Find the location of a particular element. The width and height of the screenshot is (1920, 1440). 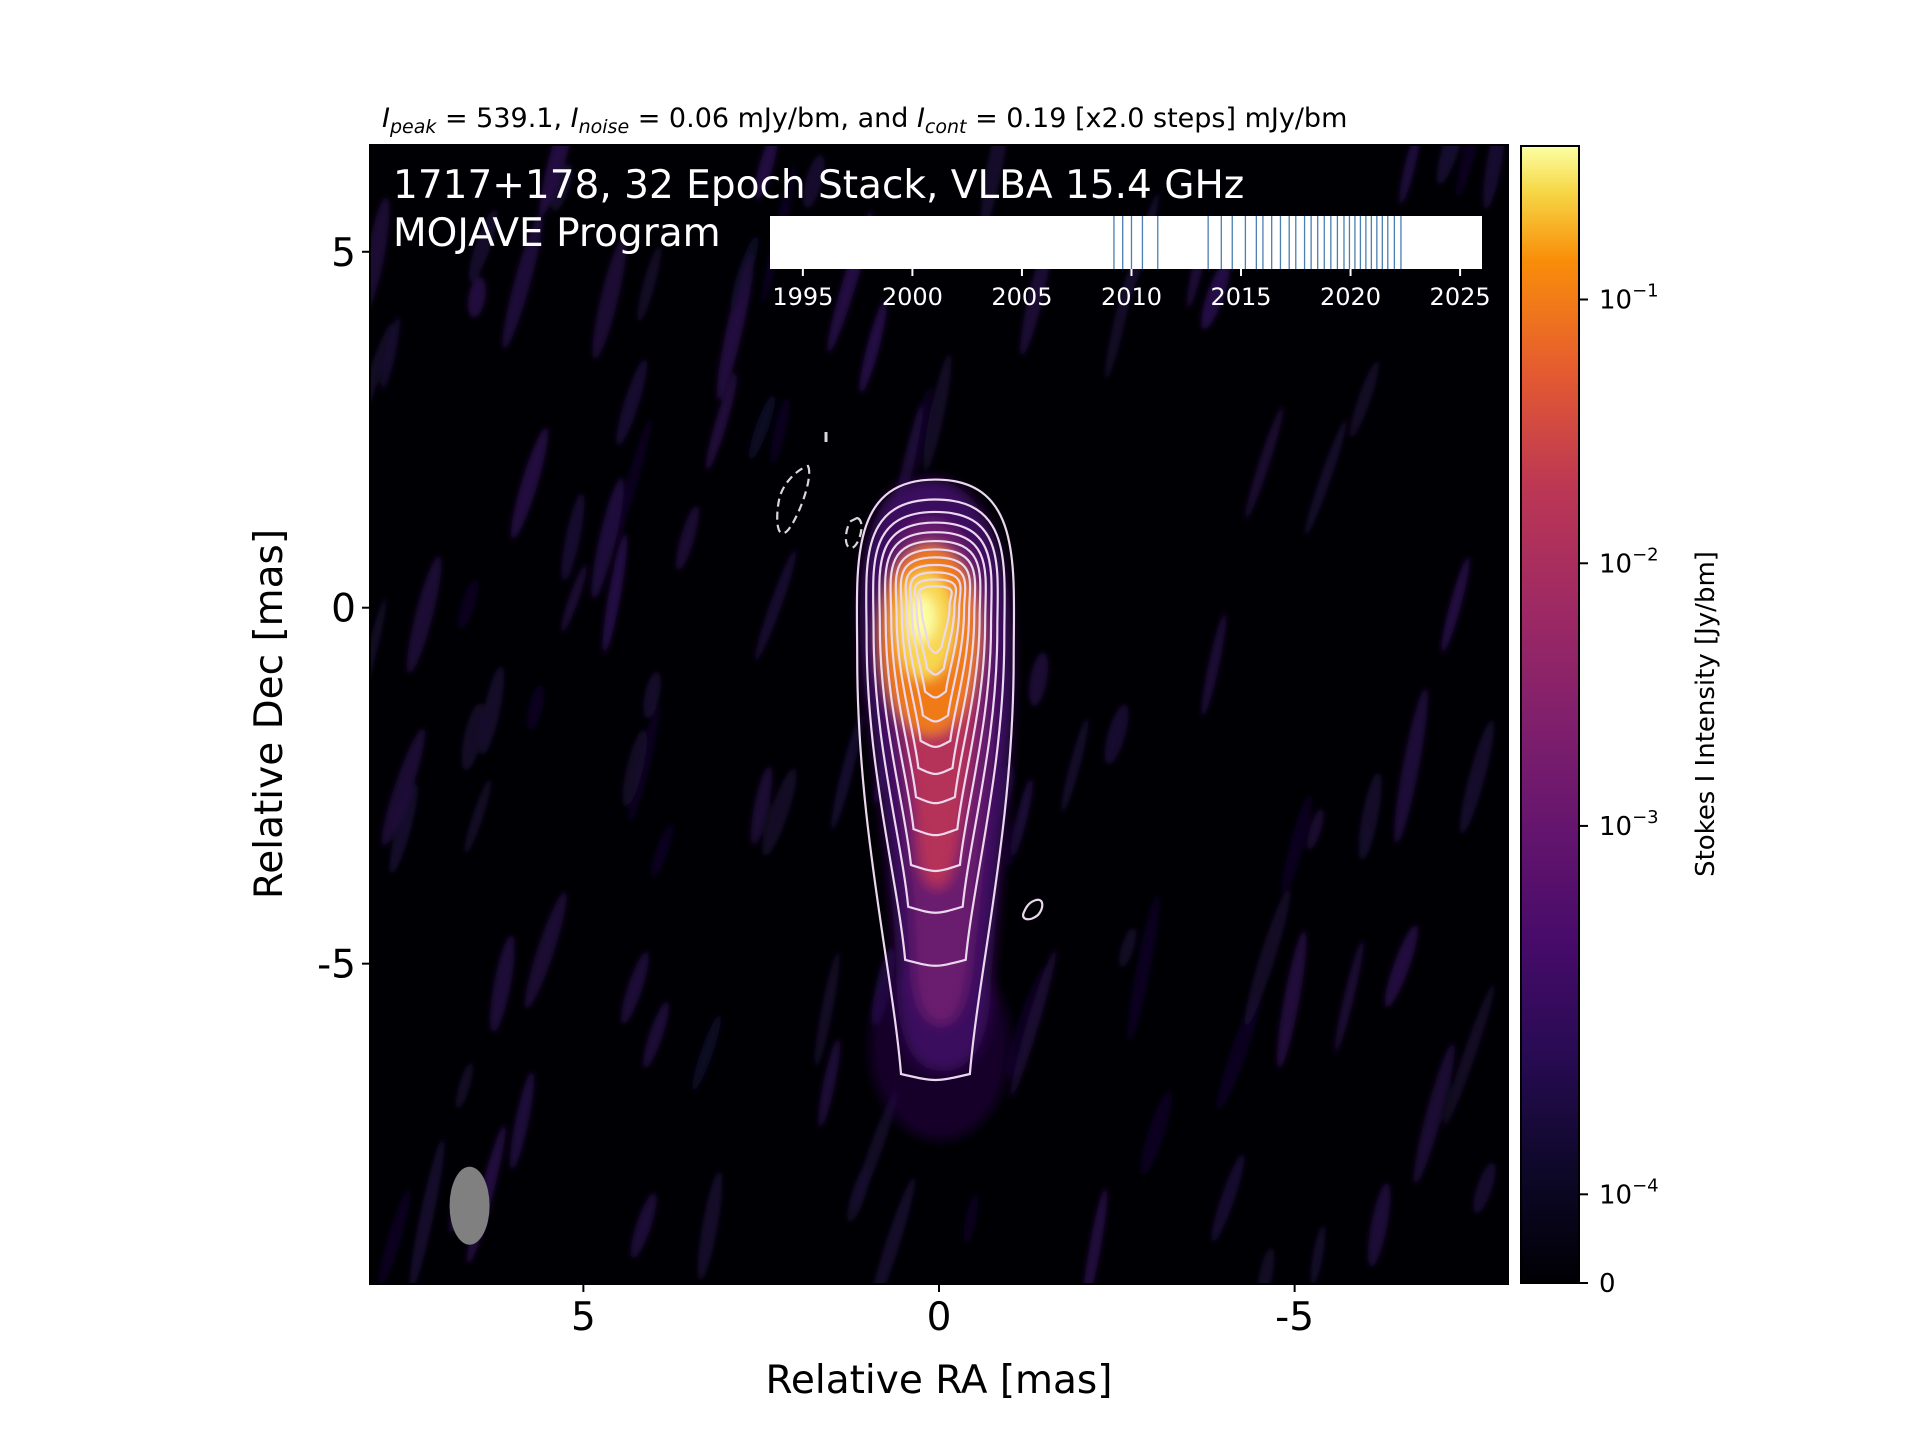

i-cont-symbol: I is located at coordinates (921, 118).